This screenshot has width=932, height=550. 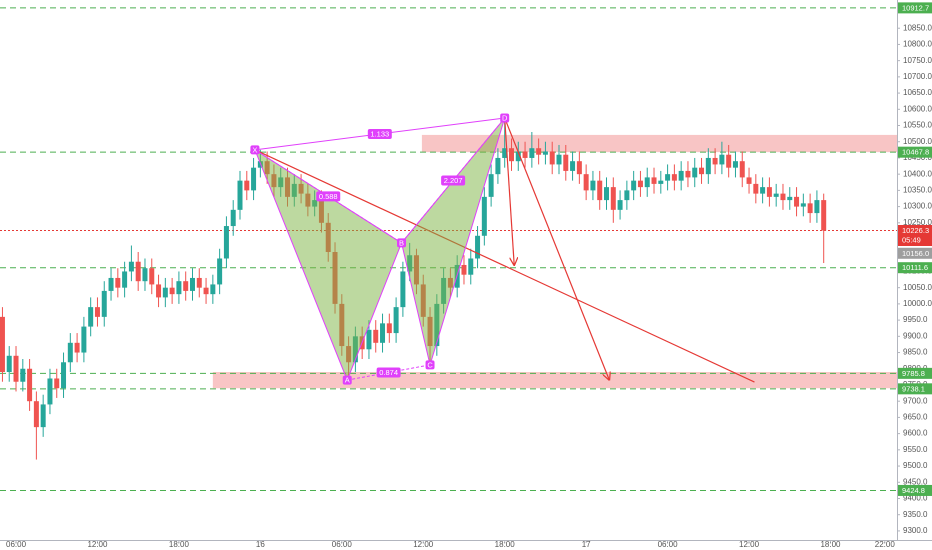 I want to click on y-tick-label: 9900.0, so click(x=915, y=335).